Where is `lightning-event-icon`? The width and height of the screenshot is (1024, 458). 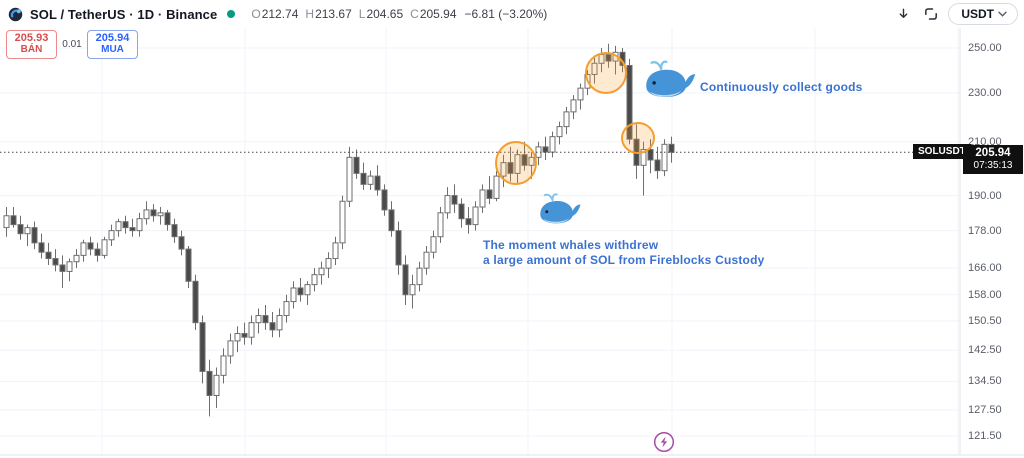 lightning-event-icon is located at coordinates (664, 442).